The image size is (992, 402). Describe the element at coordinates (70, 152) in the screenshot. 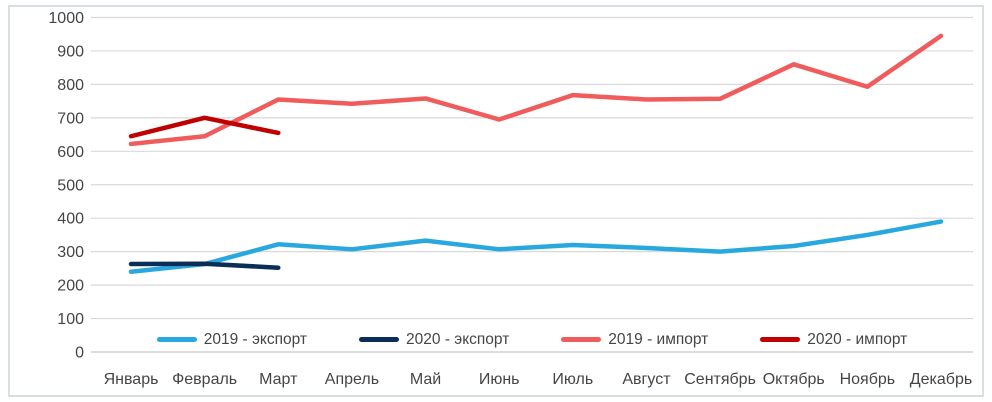

I see `y-tick-label: 600` at that location.